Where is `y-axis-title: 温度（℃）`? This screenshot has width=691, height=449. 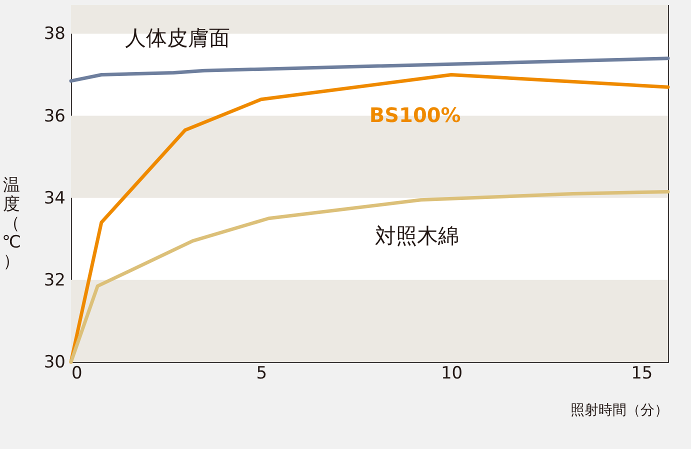 y-axis-title: 温度（℃） is located at coordinates (12, 224).